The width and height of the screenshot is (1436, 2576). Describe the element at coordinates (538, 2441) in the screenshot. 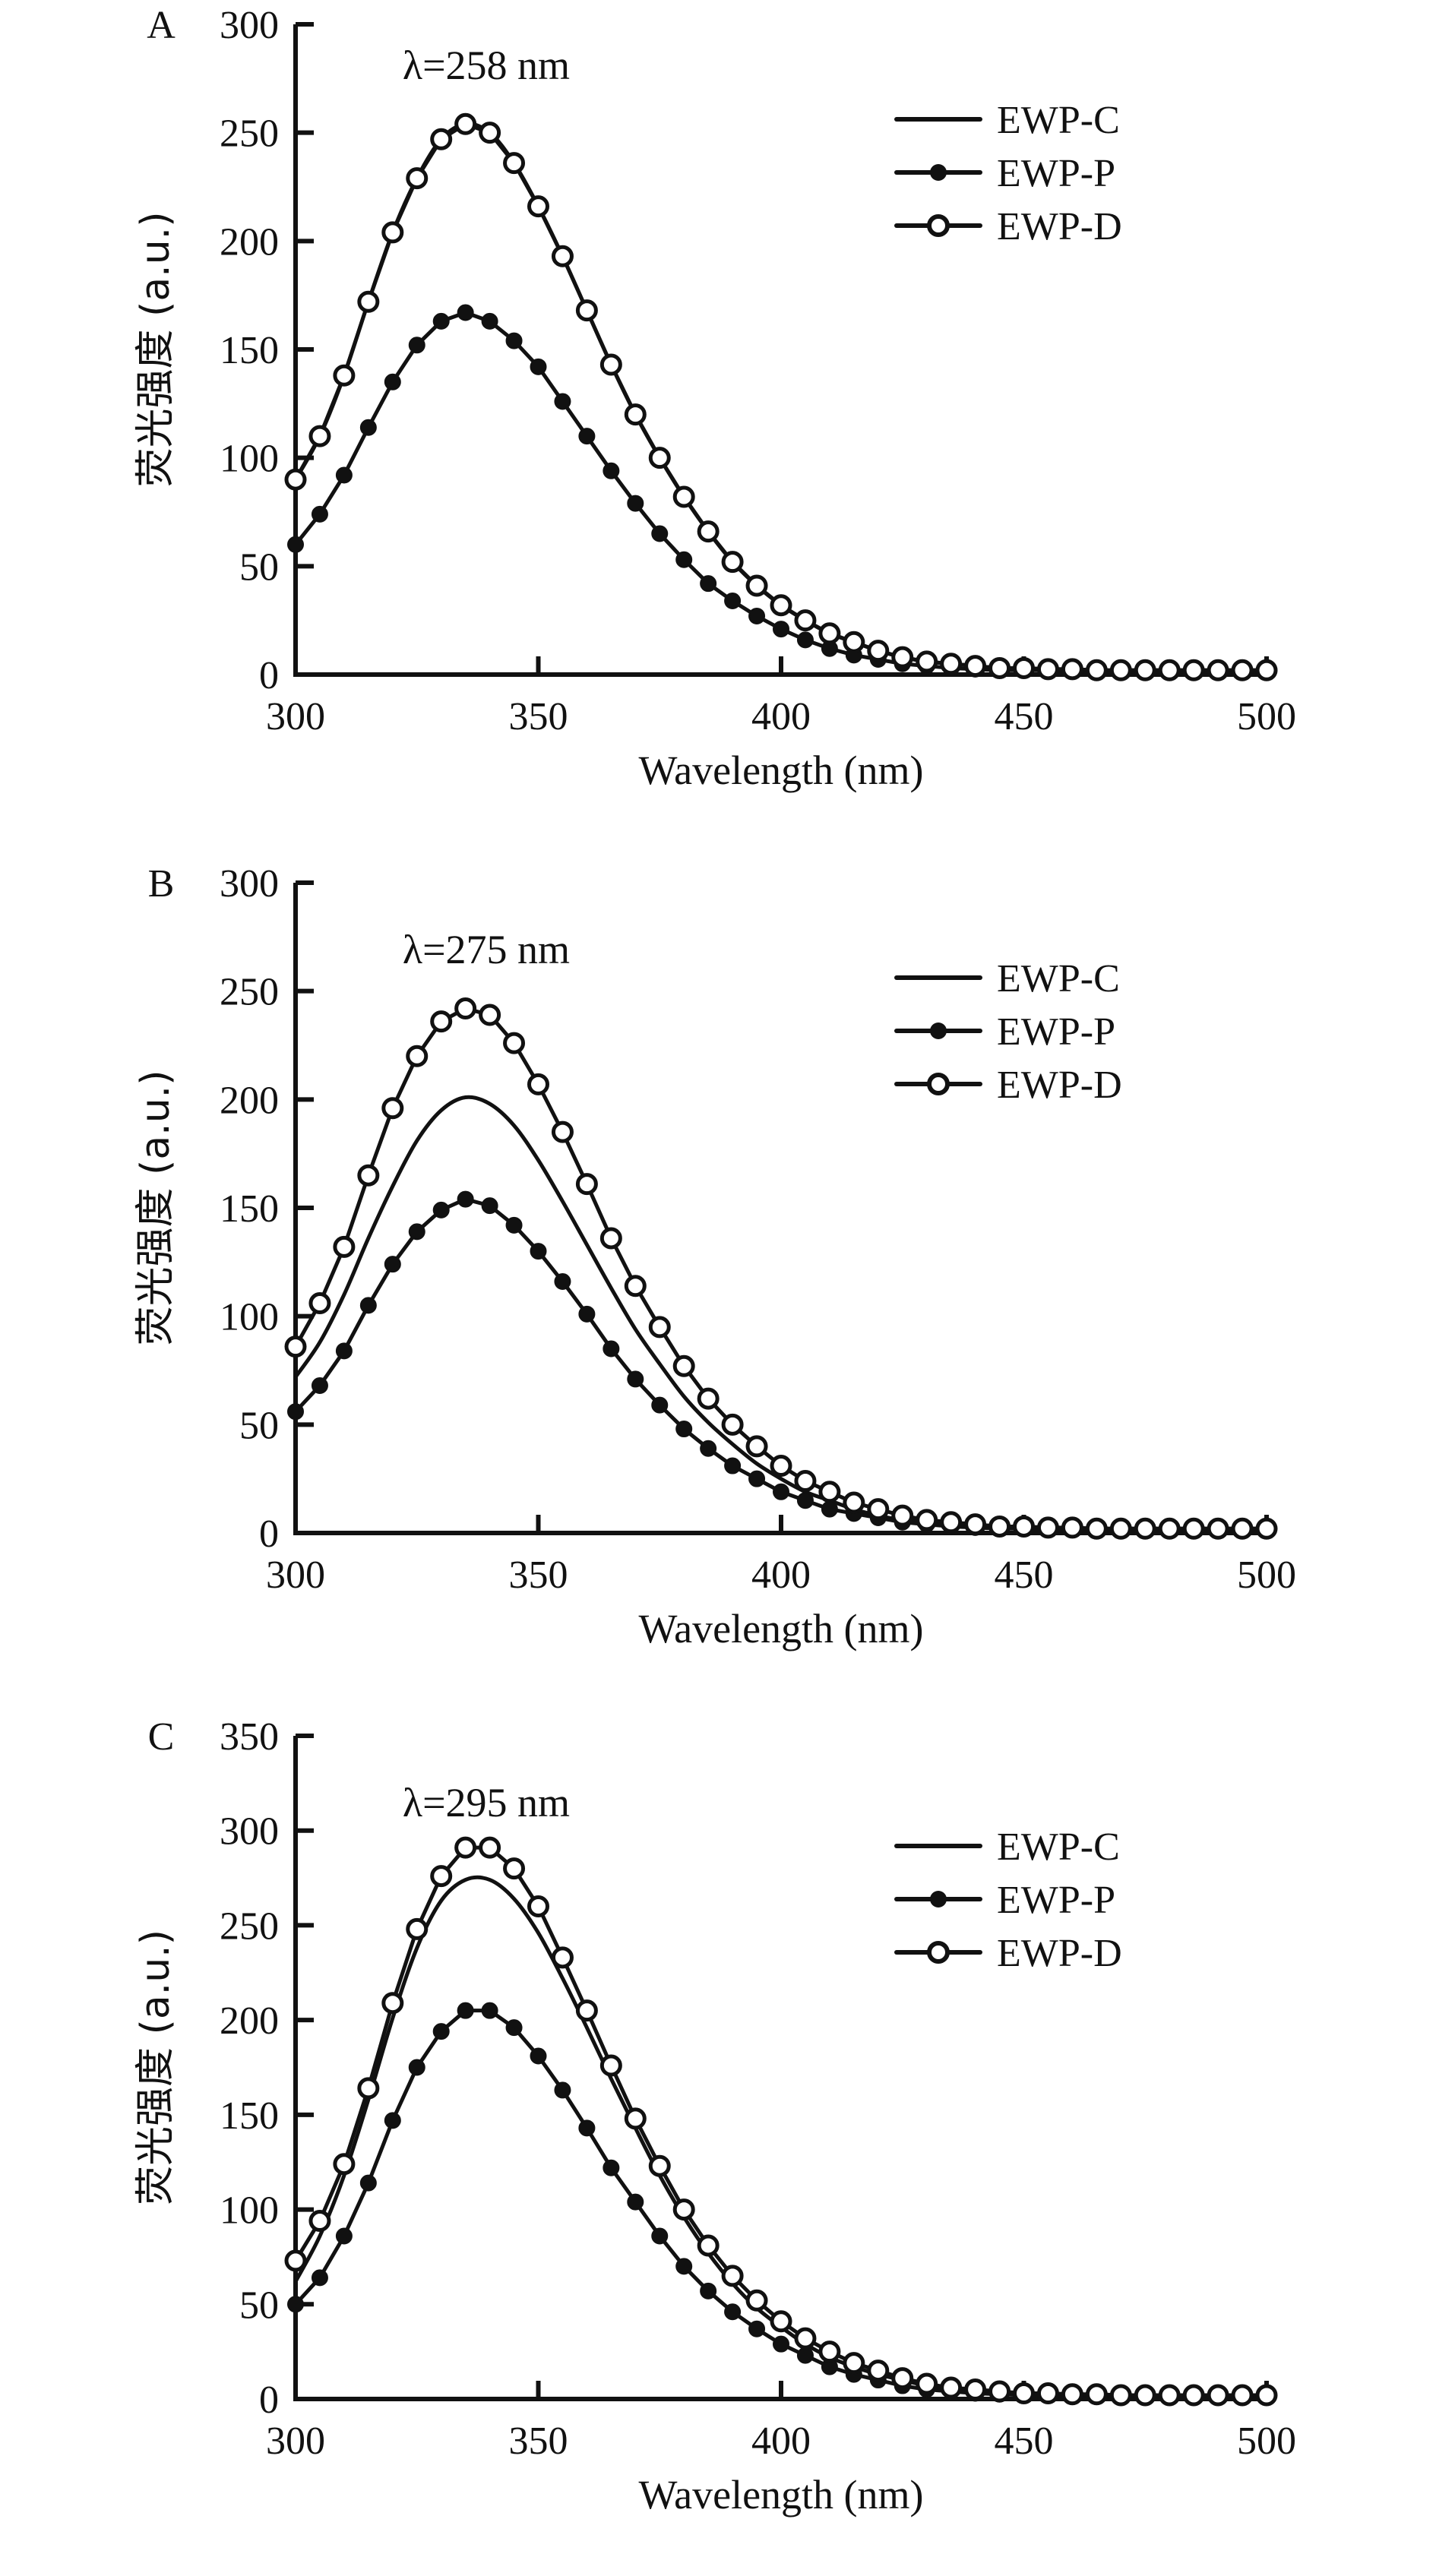

I see `x-tick-label: 350` at that location.